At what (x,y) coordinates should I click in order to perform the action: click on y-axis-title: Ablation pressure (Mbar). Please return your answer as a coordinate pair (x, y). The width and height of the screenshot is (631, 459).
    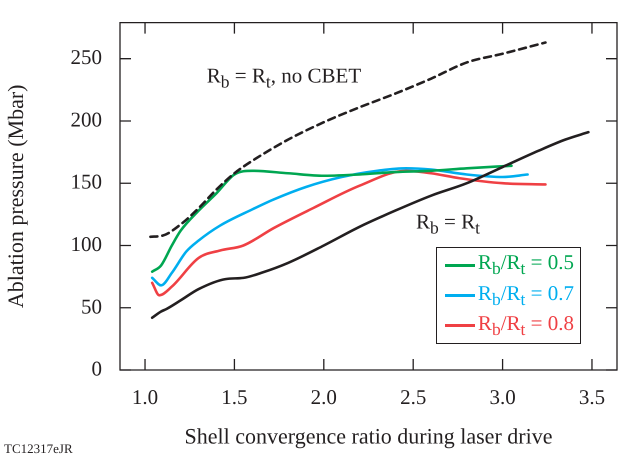
    Looking at the image, I should click on (15, 196).